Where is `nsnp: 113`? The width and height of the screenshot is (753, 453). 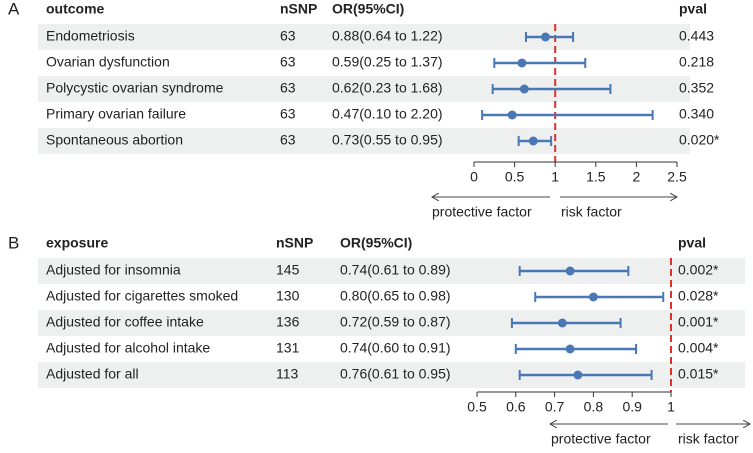
nsnp: 113 is located at coordinates (287, 374).